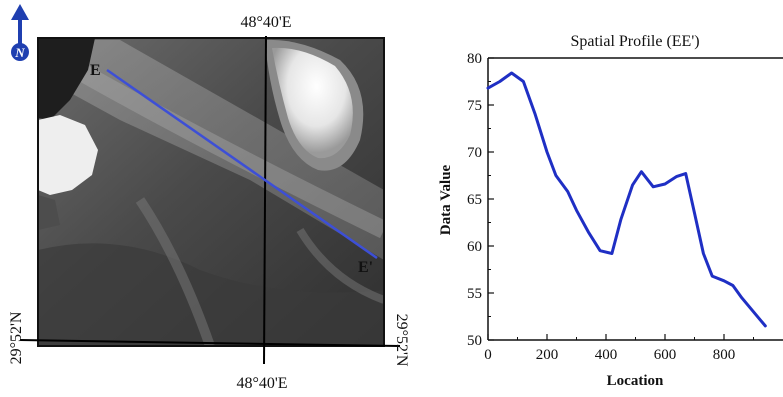  Describe the element at coordinates (95, 70) in the screenshot. I see `profile-start-label: E` at that location.